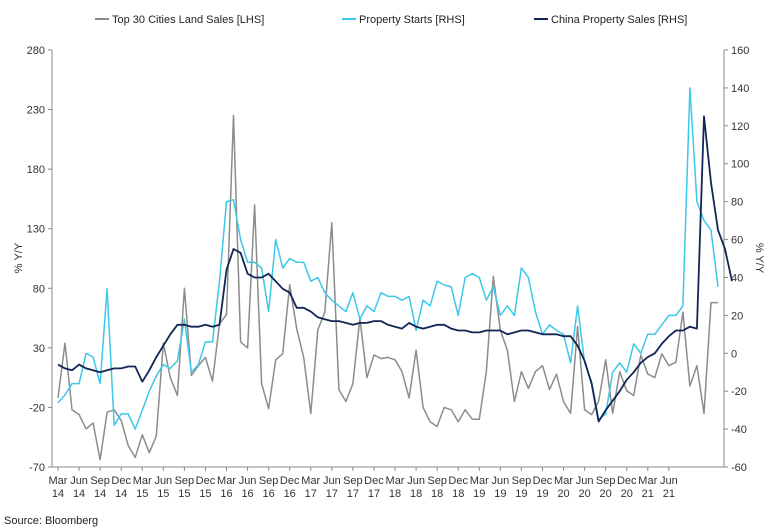  I want to click on legend-label-0: Top 30 Cities Land Sales [LHS], so click(188, 20).